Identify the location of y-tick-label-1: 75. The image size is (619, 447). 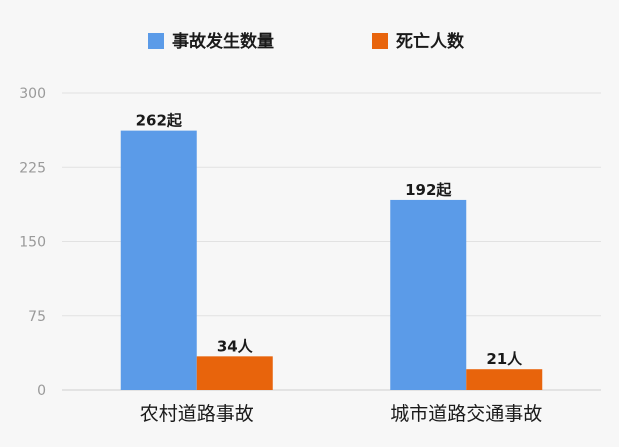
(37, 317).